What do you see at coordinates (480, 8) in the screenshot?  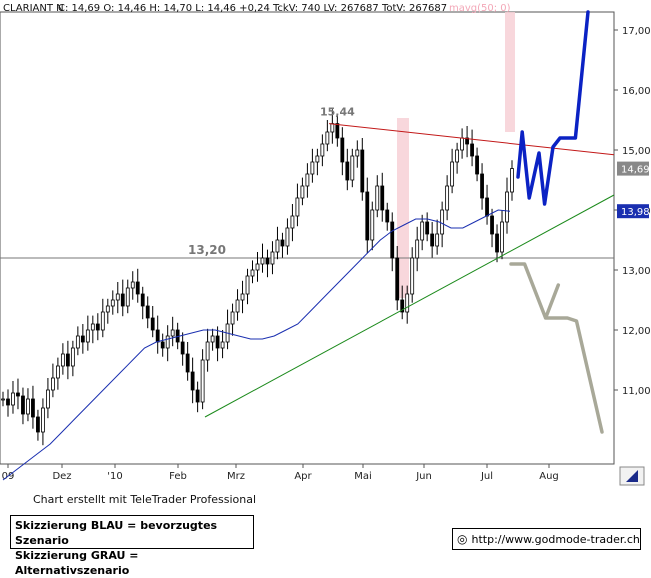 I see `indicator-label: mavg(50; 0)` at bounding box center [480, 8].